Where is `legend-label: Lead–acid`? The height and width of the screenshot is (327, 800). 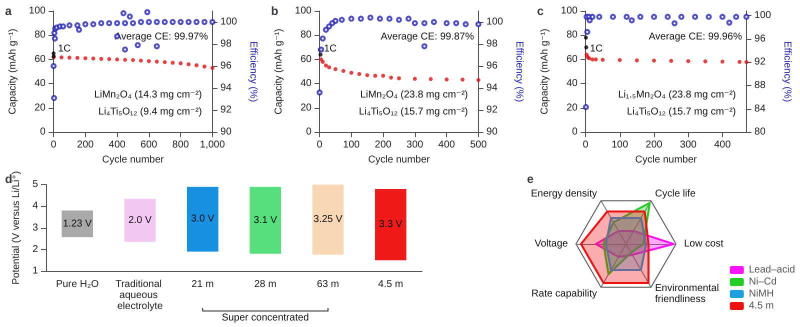 legend-label: Lead–acid is located at coordinates (772, 270).